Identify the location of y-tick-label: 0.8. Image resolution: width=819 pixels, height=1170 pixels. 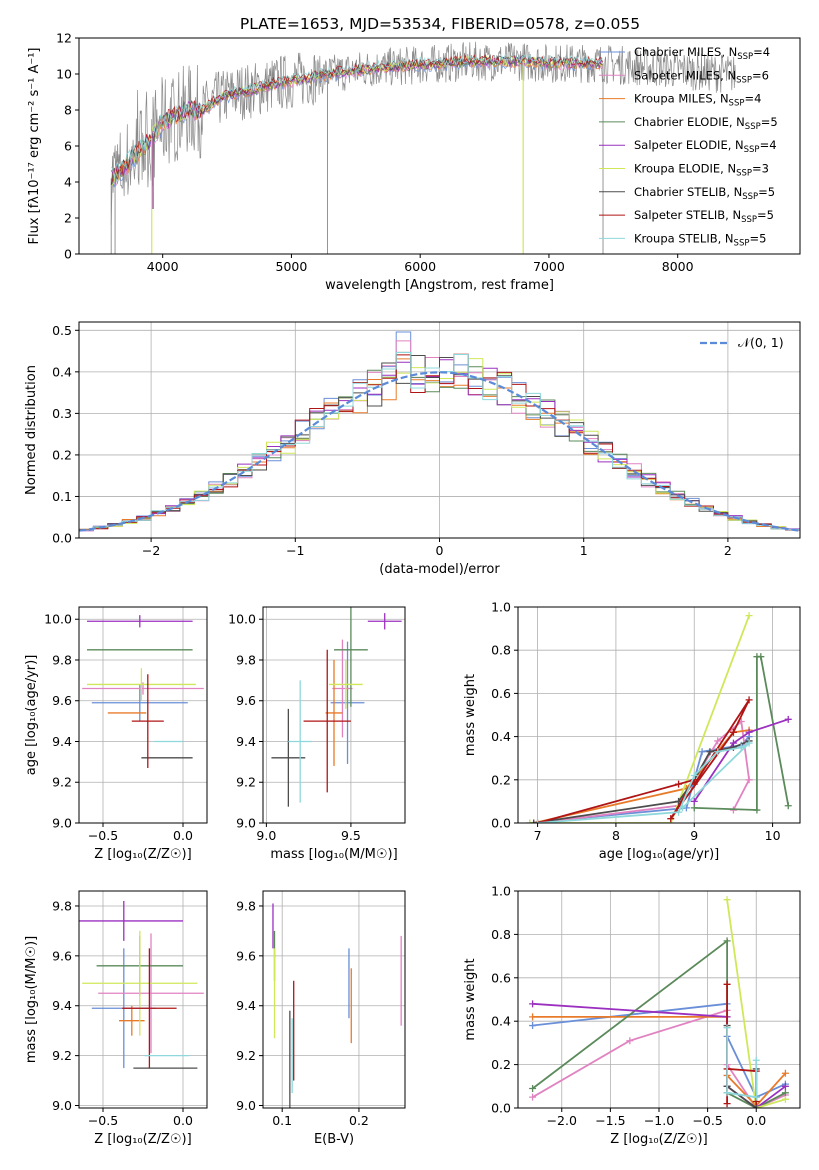
(501, 650).